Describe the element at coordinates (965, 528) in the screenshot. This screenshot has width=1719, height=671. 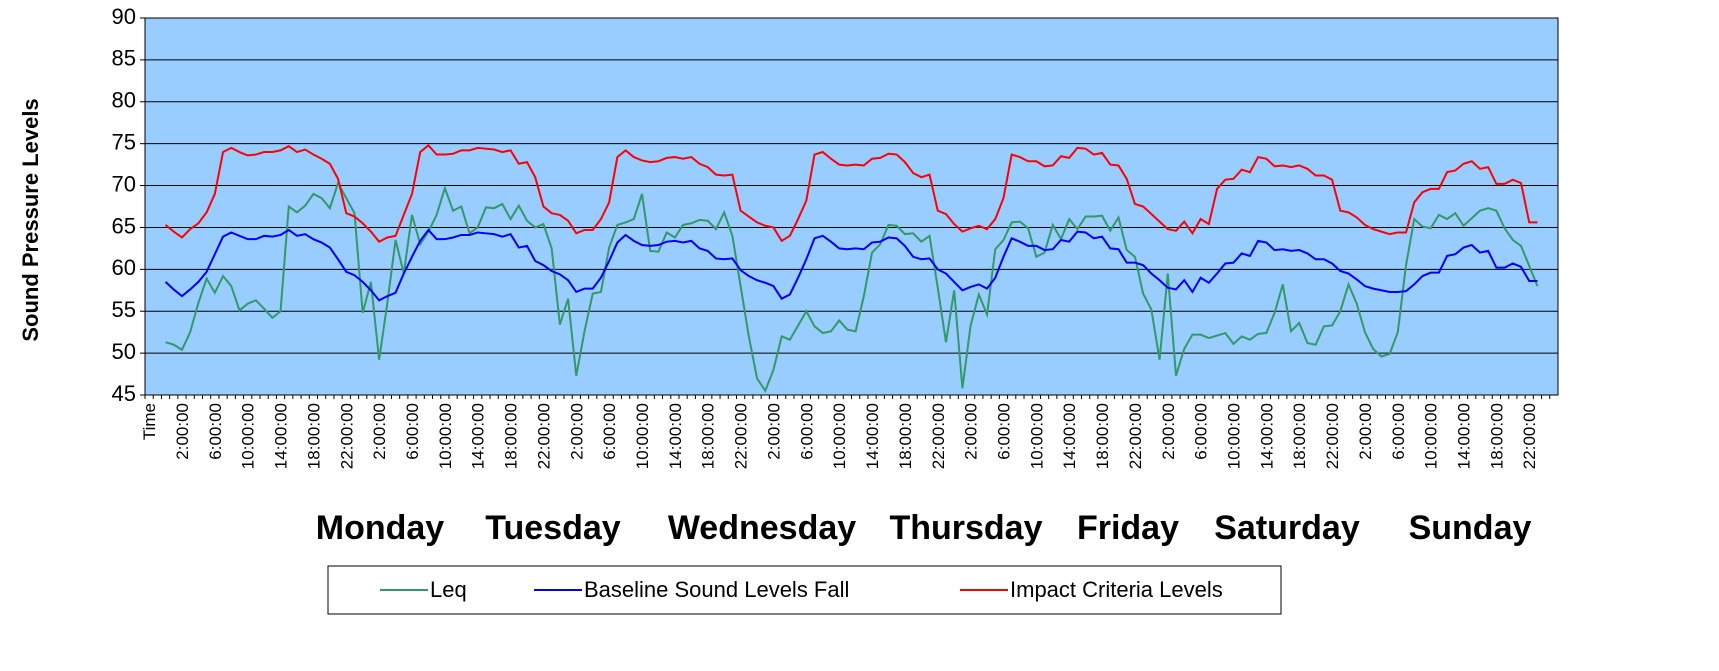
I see `day-label: Thursday` at that location.